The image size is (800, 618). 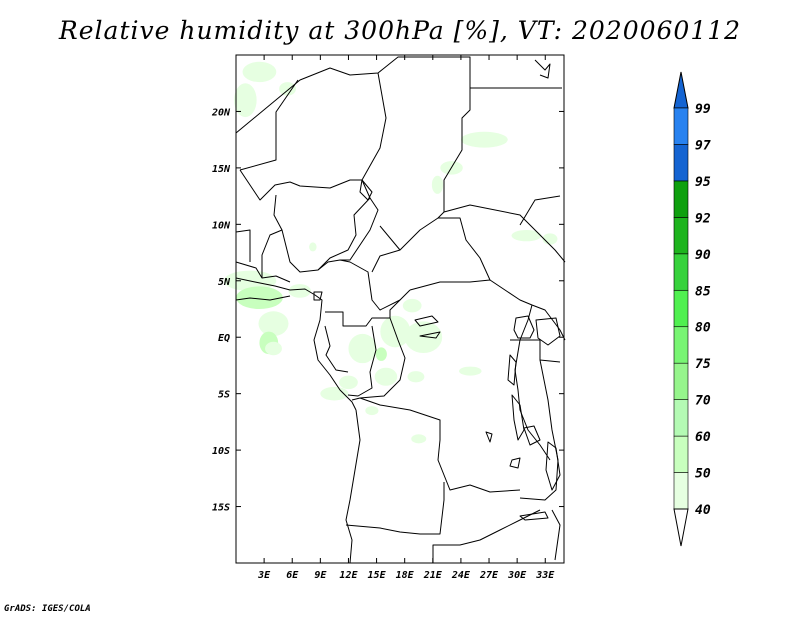 I want to click on colorbar-label: 99, so click(x=703, y=109).